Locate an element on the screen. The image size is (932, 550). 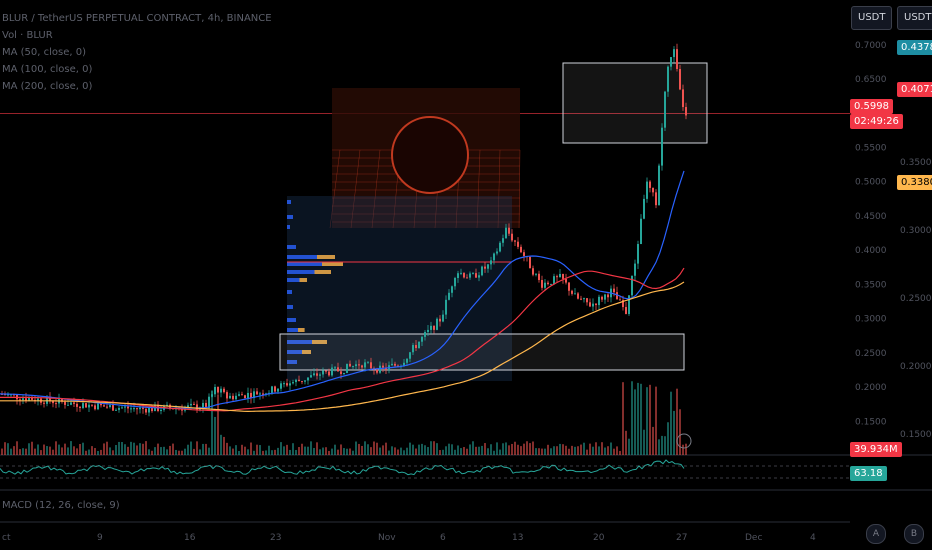
y-tick-label-secondary: 0.3000 is located at coordinates (916, 231).